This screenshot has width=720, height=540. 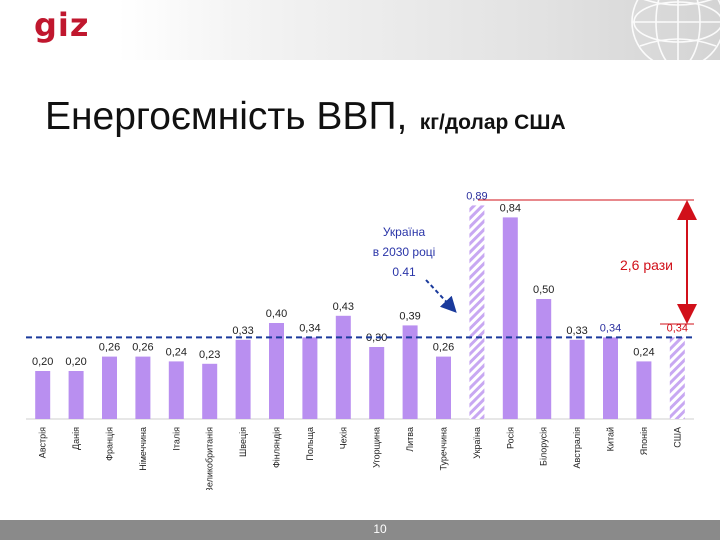 I want to click on value-label-2: 0,20, so click(x=75, y=362).